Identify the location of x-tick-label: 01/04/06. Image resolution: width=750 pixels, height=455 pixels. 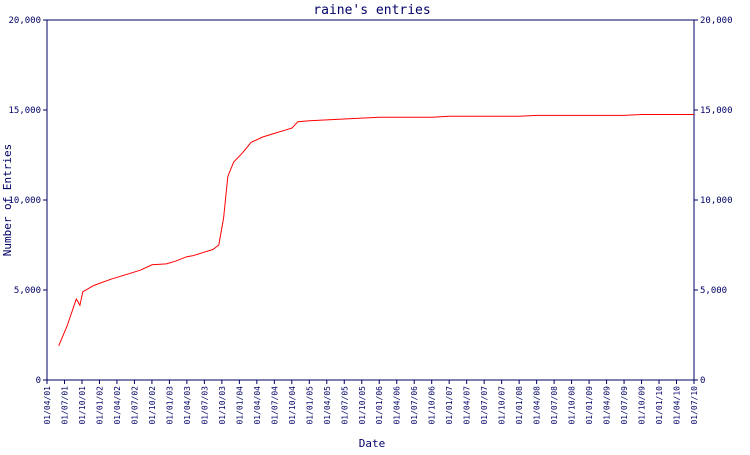
(397, 405).